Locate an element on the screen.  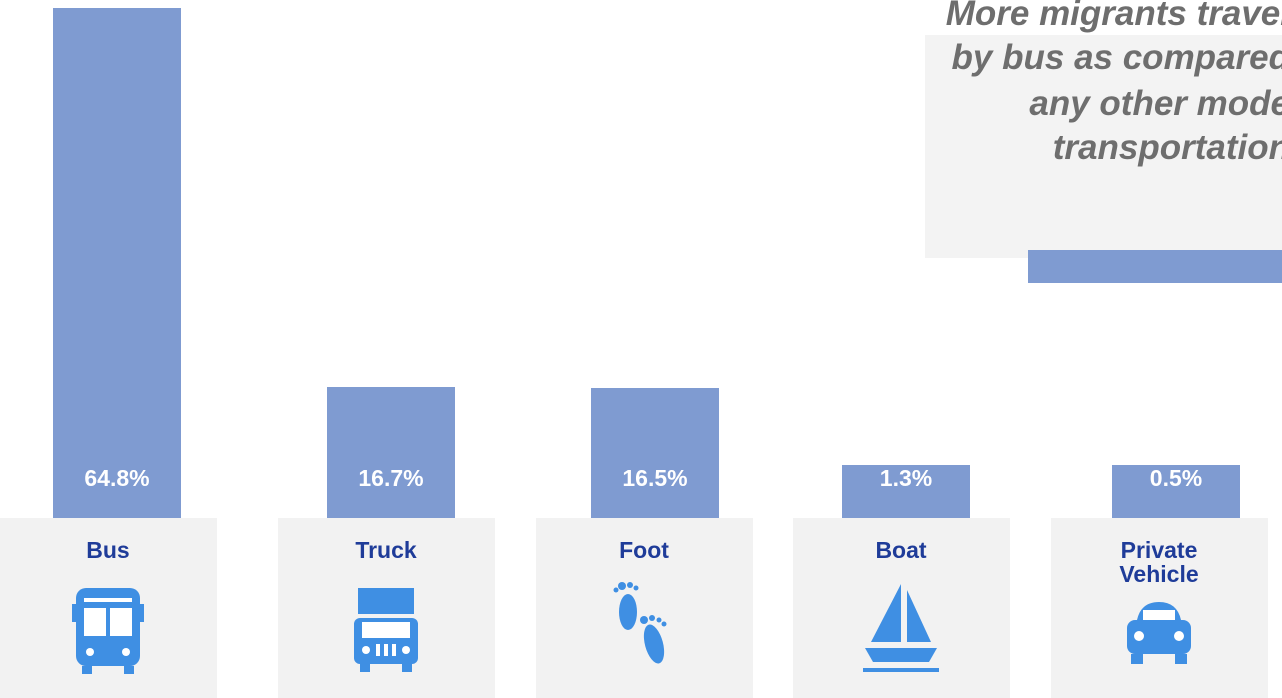
category-box: Foot is located at coordinates (644, 608).